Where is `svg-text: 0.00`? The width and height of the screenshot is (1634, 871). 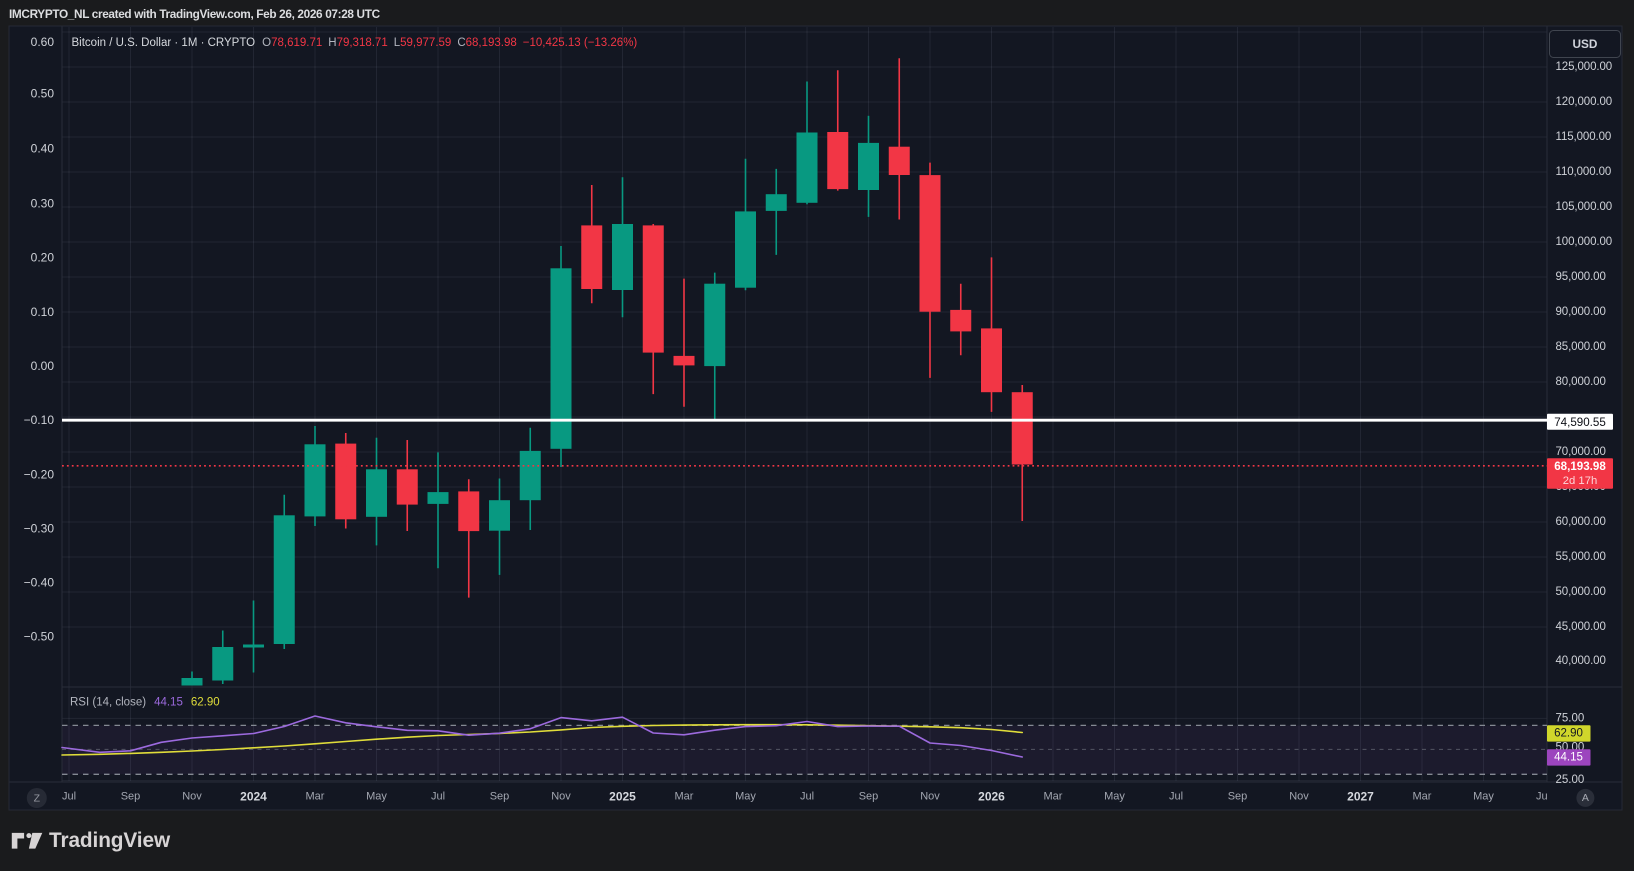
svg-text: 0.00 is located at coordinates (43, 366).